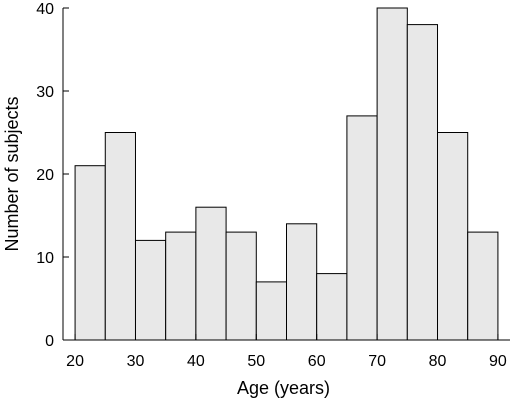 This screenshot has width=510, height=403. Describe the element at coordinates (45, 175) in the screenshot. I see `y-tick-label: 20` at that location.